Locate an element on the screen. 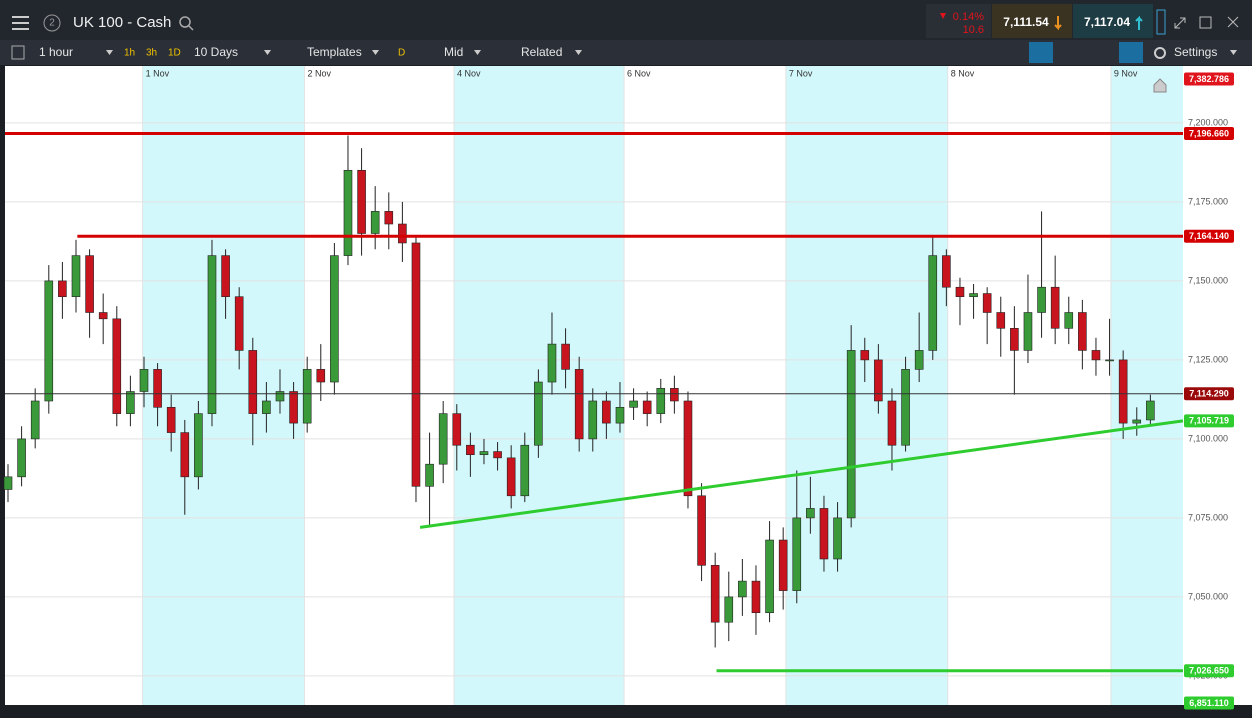 The image size is (1252, 718). x-tick-label: 9 Nov is located at coordinates (1126, 73).